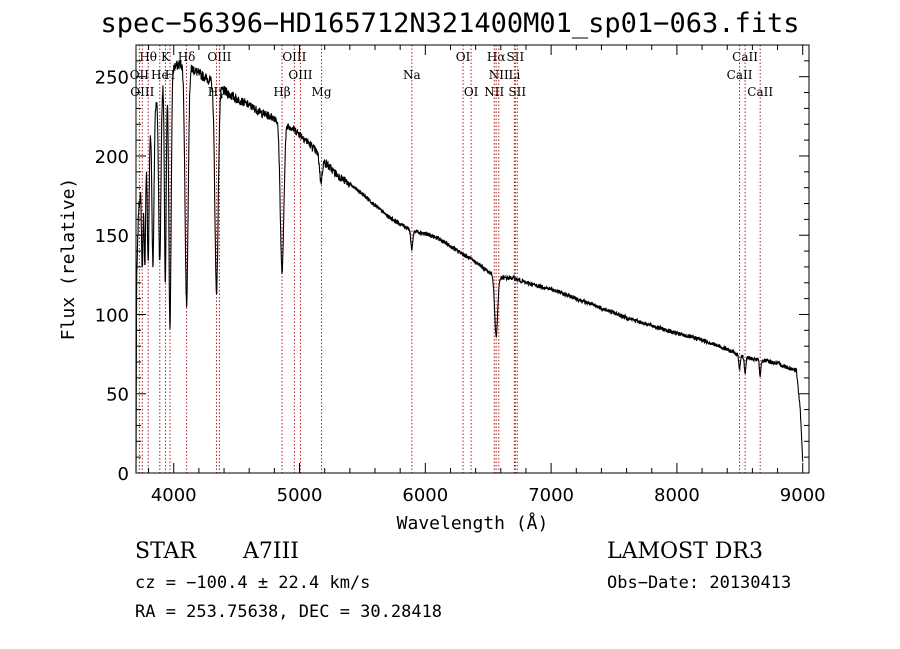 Image resolution: width=900 pixels, height=649 pixels. What do you see at coordinates (677, 495) in the screenshot?
I see `x-tick-label: 8000` at bounding box center [677, 495].